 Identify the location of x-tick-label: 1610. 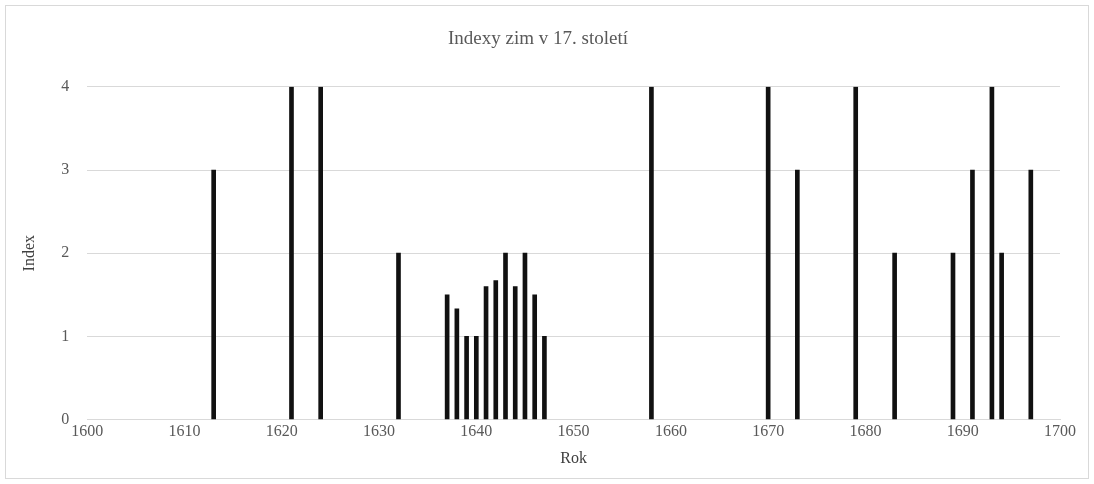
(184, 431).